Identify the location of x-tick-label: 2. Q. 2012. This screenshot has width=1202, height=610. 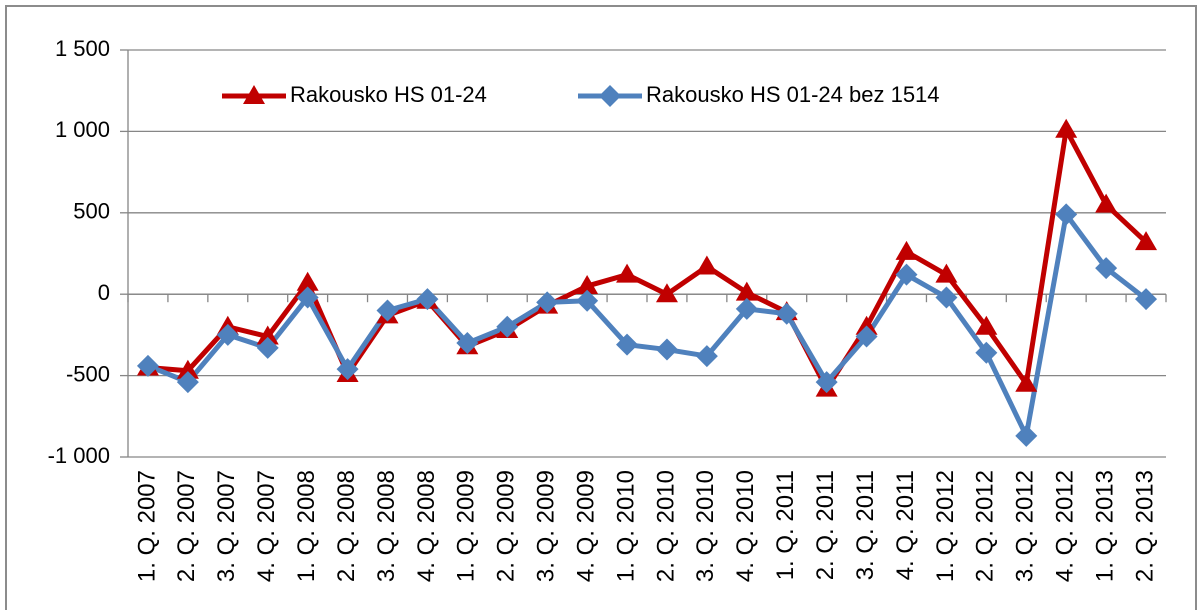
(985, 526).